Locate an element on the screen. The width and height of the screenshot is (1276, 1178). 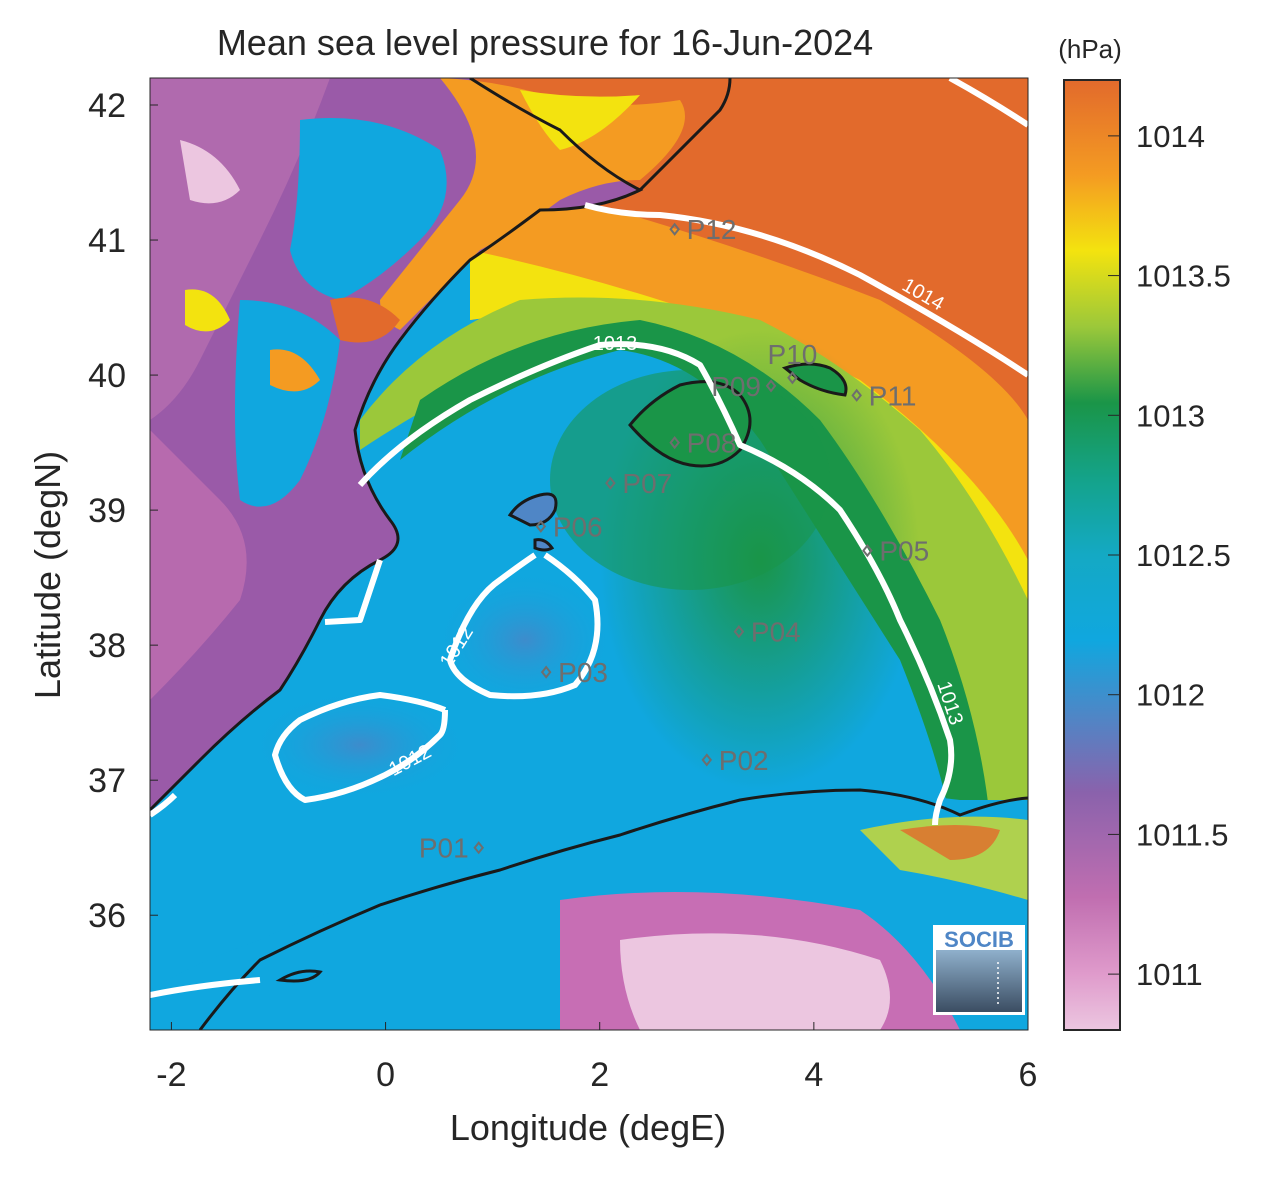
y-tick-label: 39 is located at coordinates (107, 511).